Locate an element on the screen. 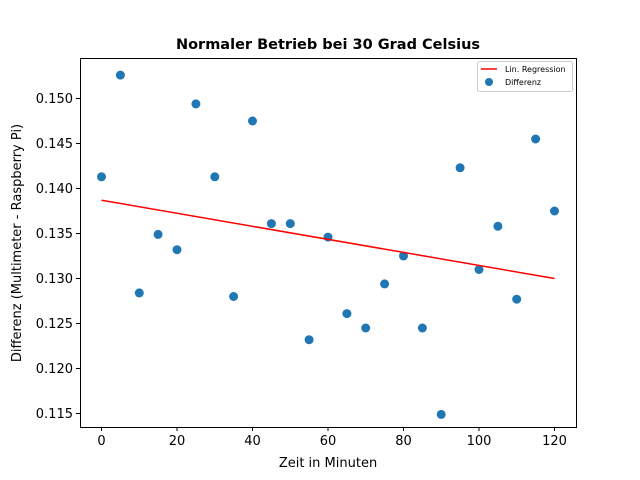 The height and width of the screenshot is (480, 640). chart-title: Normaler Betrieb bei 30 Grad Celsius is located at coordinates (328, 45).